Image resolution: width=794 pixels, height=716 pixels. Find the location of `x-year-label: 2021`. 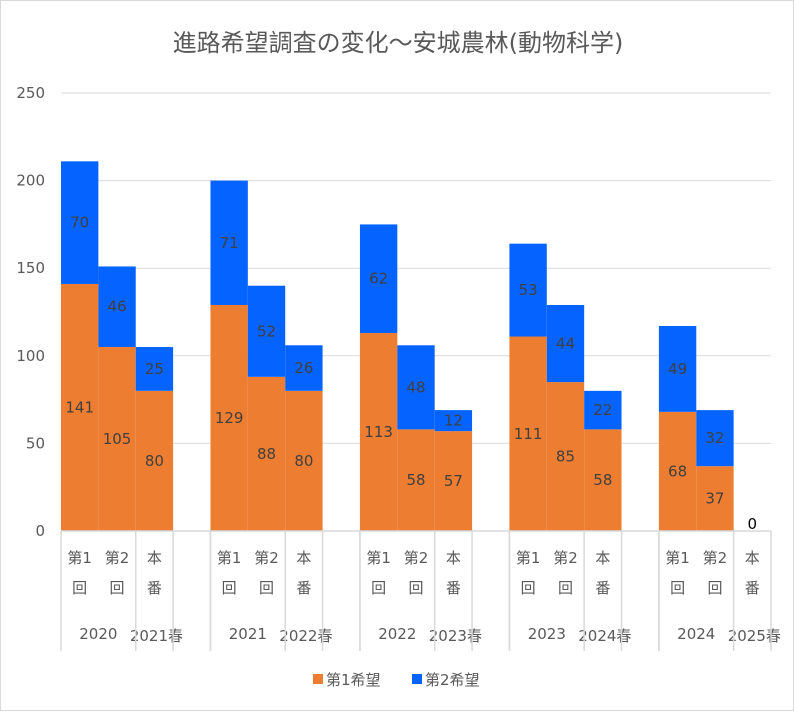

x-year-label: 2021 is located at coordinates (248, 634).